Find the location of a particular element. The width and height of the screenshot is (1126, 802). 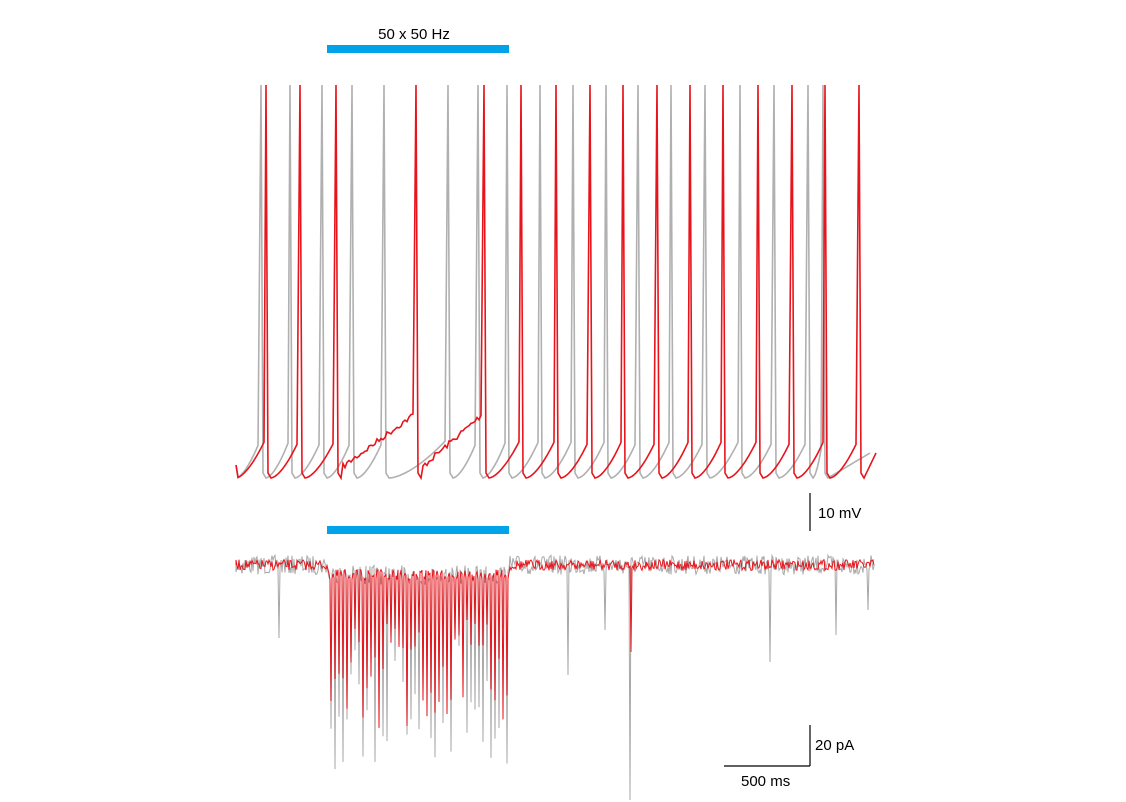

current-trace-stim is located at coordinates (555, 642).